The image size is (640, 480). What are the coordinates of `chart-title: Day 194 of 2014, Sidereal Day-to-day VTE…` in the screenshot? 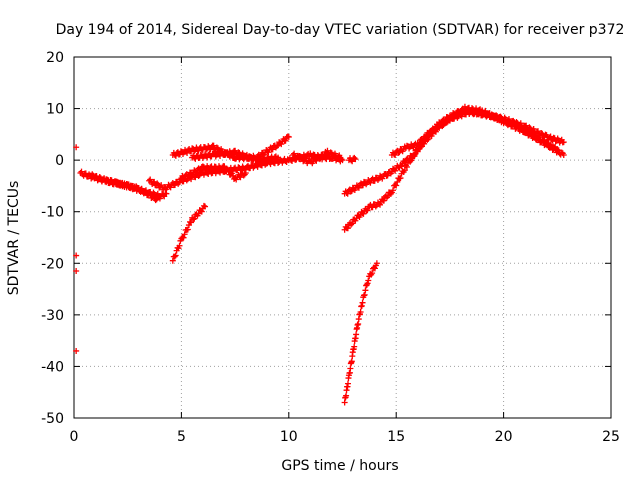 It's located at (340, 30).